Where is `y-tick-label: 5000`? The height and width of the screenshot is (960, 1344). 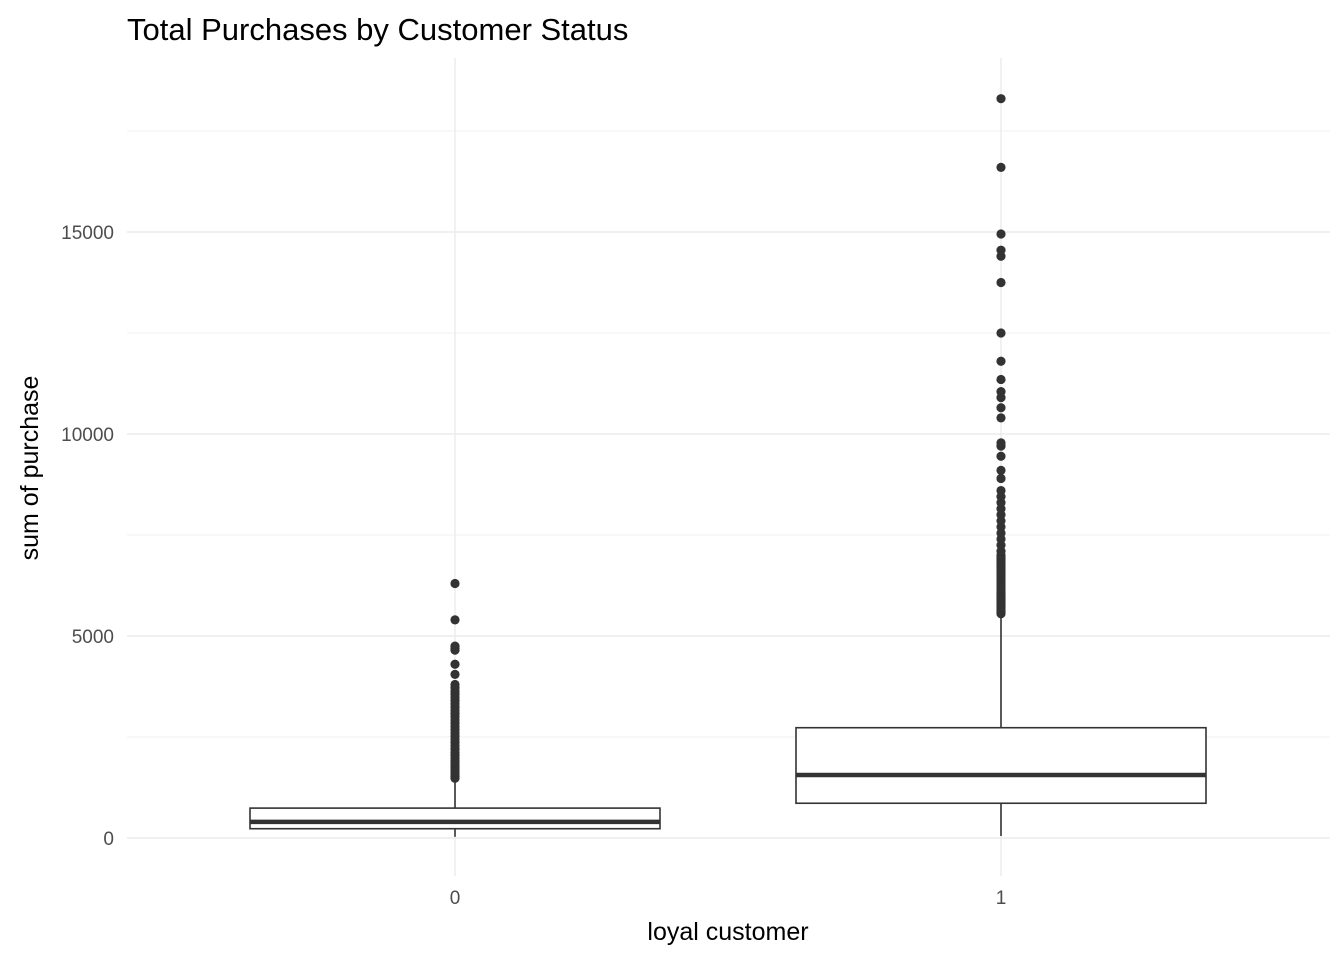 y-tick-label: 5000 is located at coordinates (93, 637).